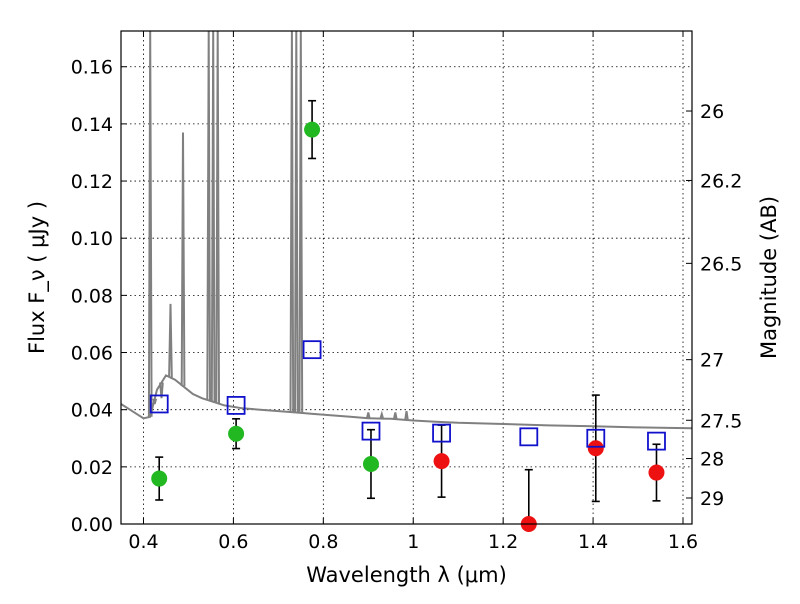 This screenshot has width=800, height=604. What do you see at coordinates (92, 411) in the screenshot?
I see `y-tick-label: 0.04` at bounding box center [92, 411].